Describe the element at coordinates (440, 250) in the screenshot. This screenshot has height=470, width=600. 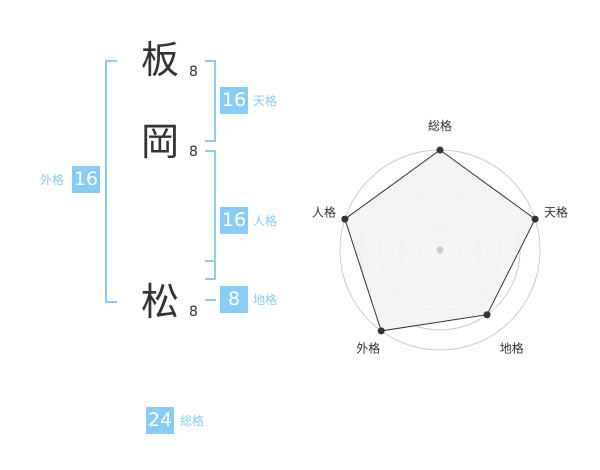
I see `radar-center` at that location.